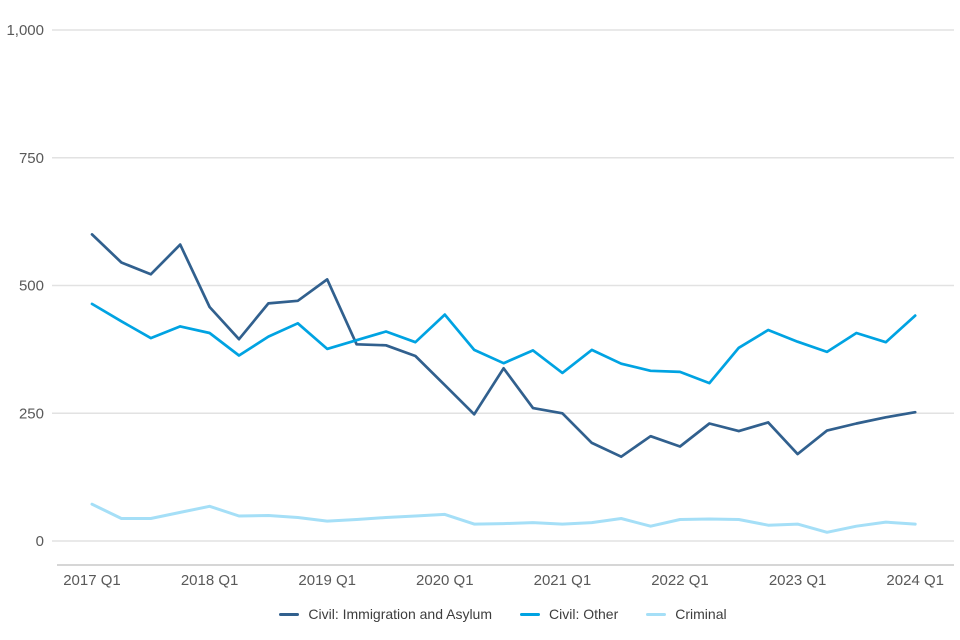 Image resolution: width=960 pixels, height=640 pixels. I want to click on x-tick-label-2019-q1: 2019 Q1, so click(327, 580).